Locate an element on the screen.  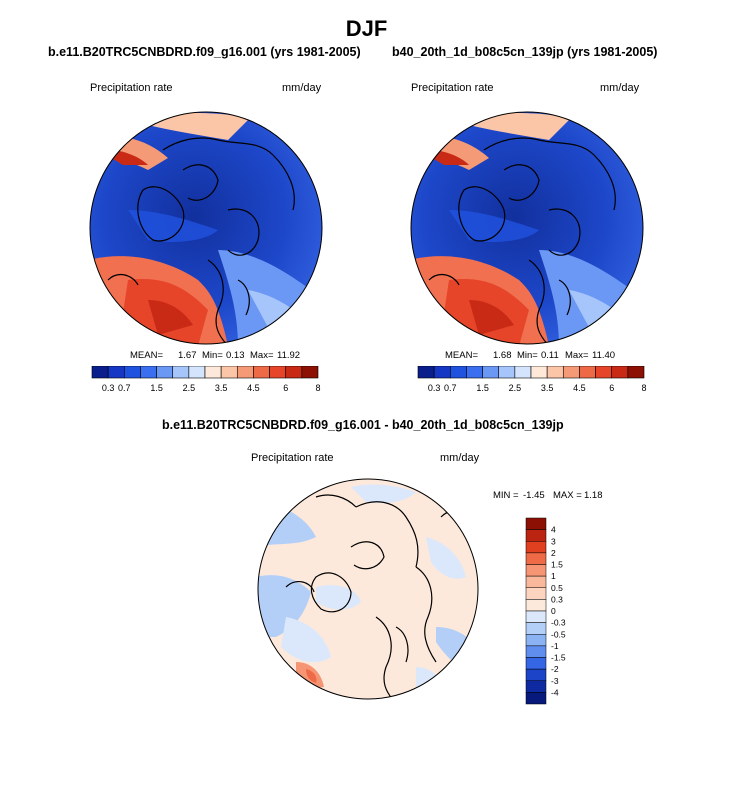
panel2-colorbar-tick-label: 3.5 is located at coordinates (547, 388).